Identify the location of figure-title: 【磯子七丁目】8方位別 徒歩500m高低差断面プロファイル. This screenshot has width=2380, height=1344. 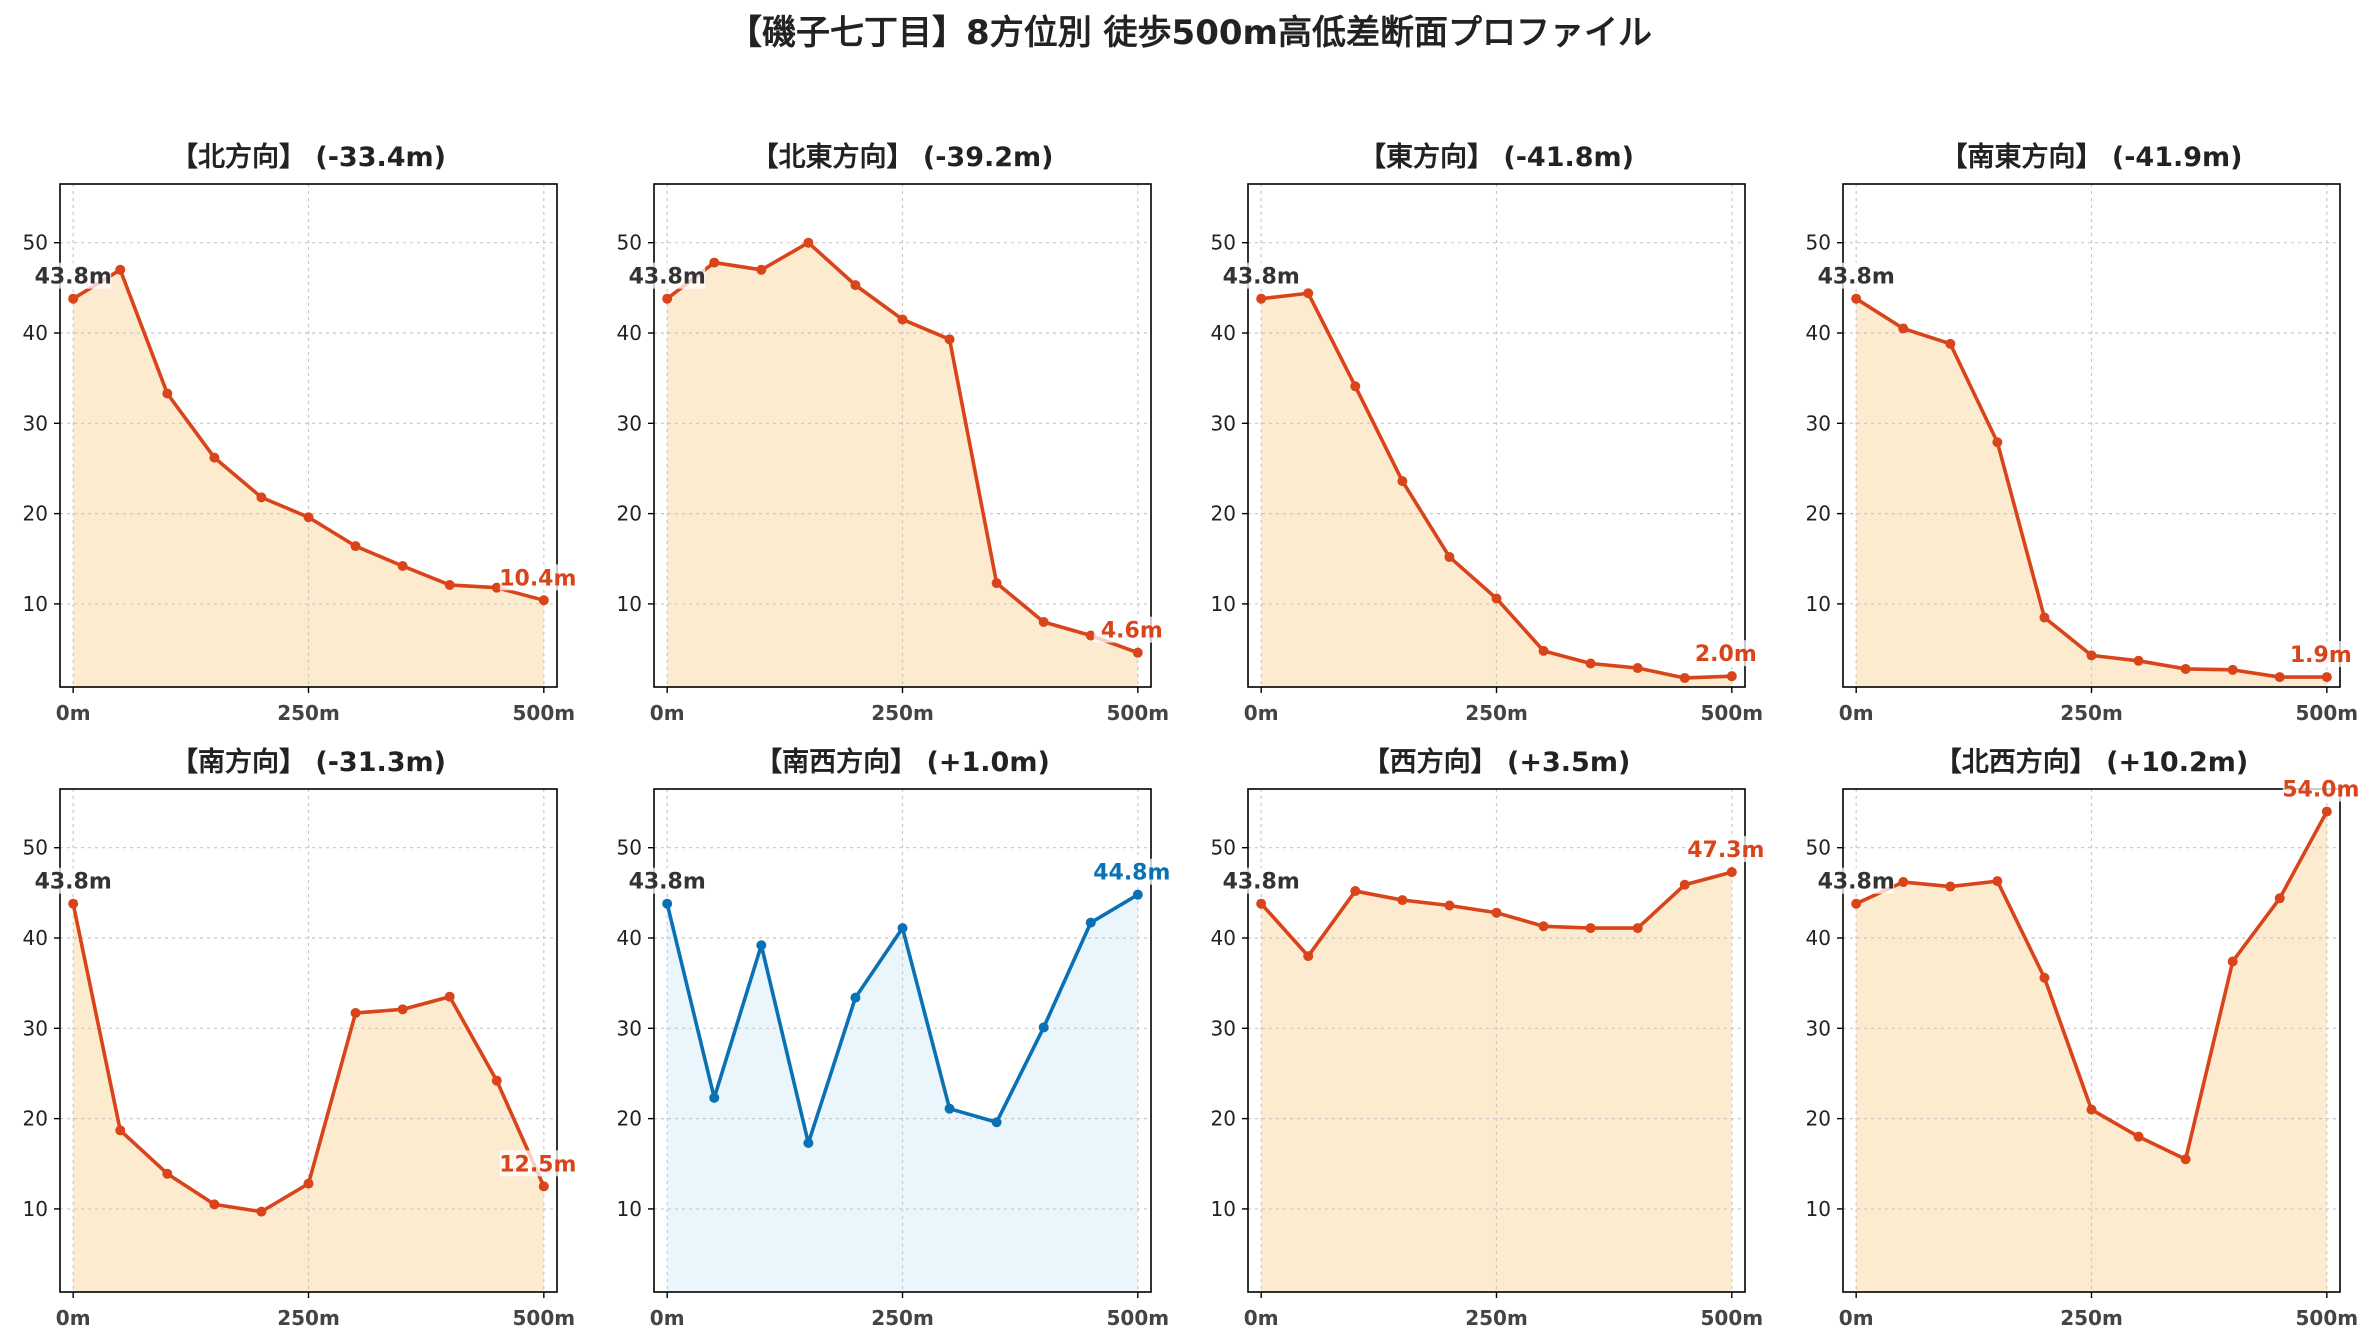
(1190, 33).